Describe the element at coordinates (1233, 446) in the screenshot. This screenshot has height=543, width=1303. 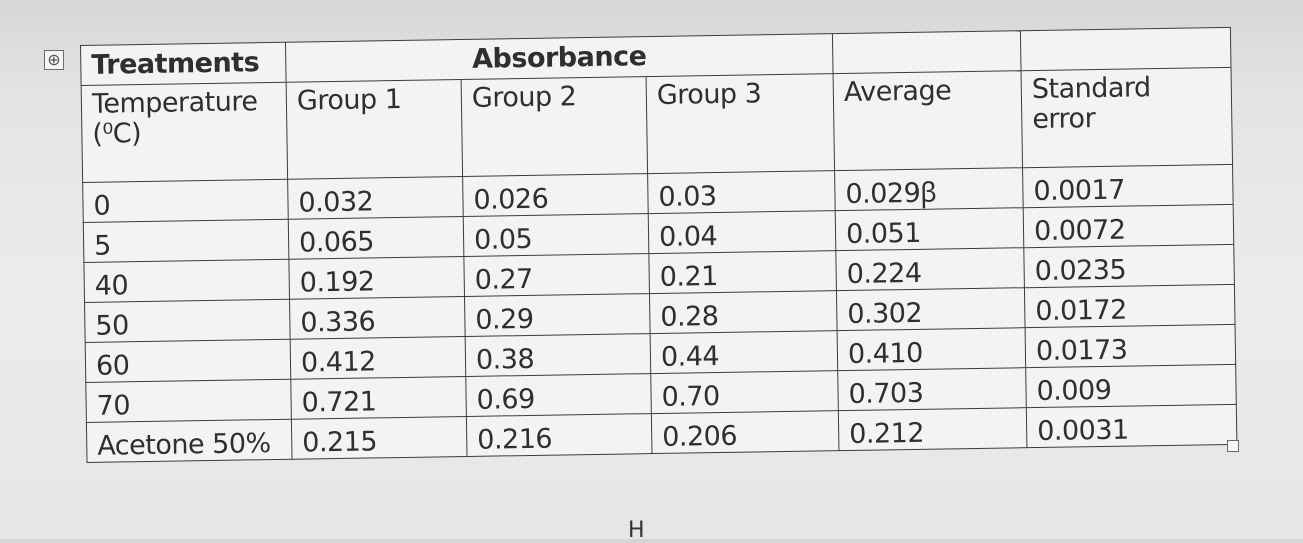
I see `table-resize-handle-icon` at that location.